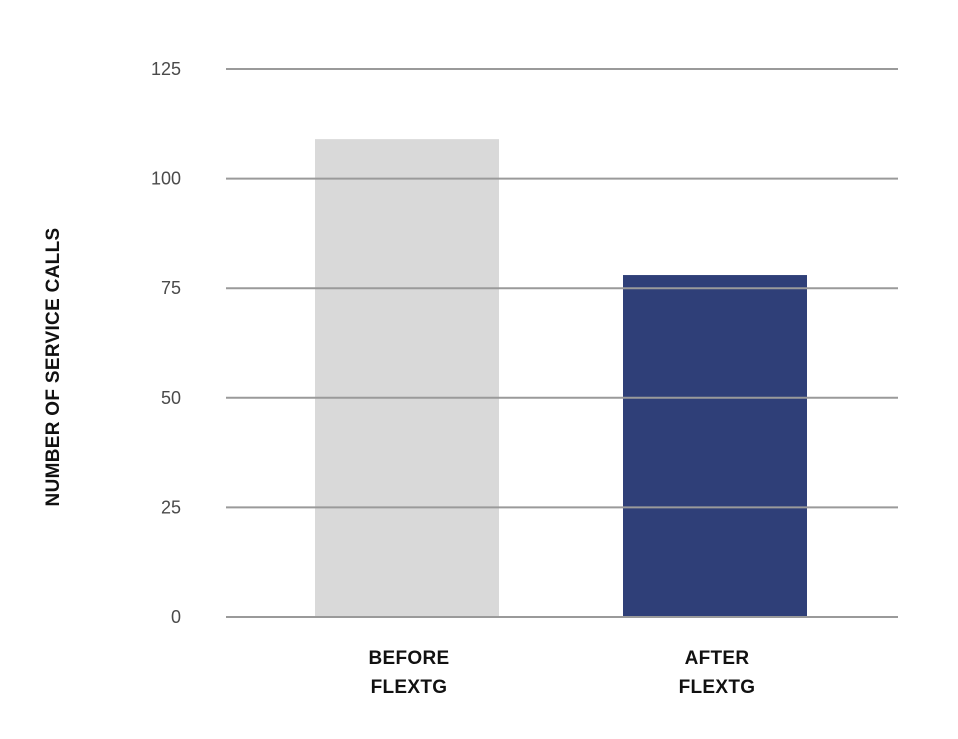  What do you see at coordinates (717, 673) in the screenshot?
I see `x-category-label-after-flextg: AFTER FLEXTG` at bounding box center [717, 673].